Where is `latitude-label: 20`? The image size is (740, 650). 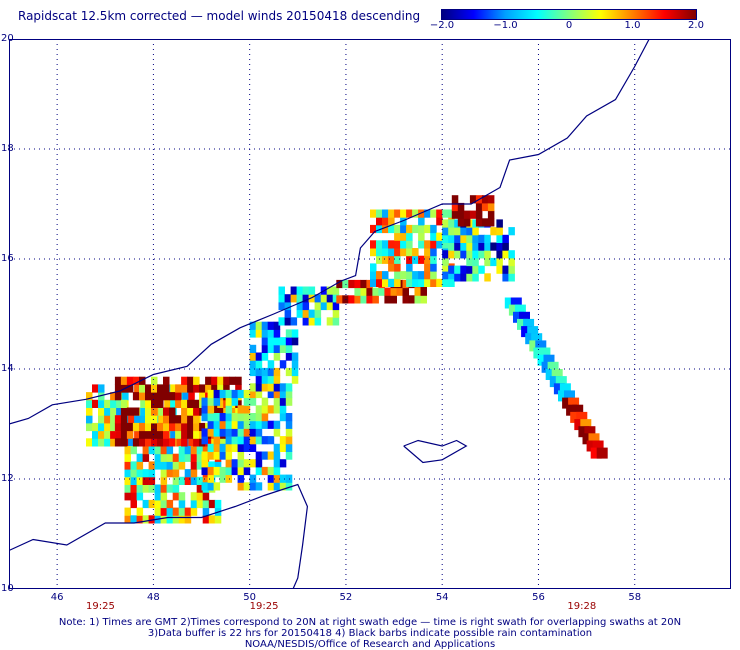 latitude-label: 20 is located at coordinates (7, 38).